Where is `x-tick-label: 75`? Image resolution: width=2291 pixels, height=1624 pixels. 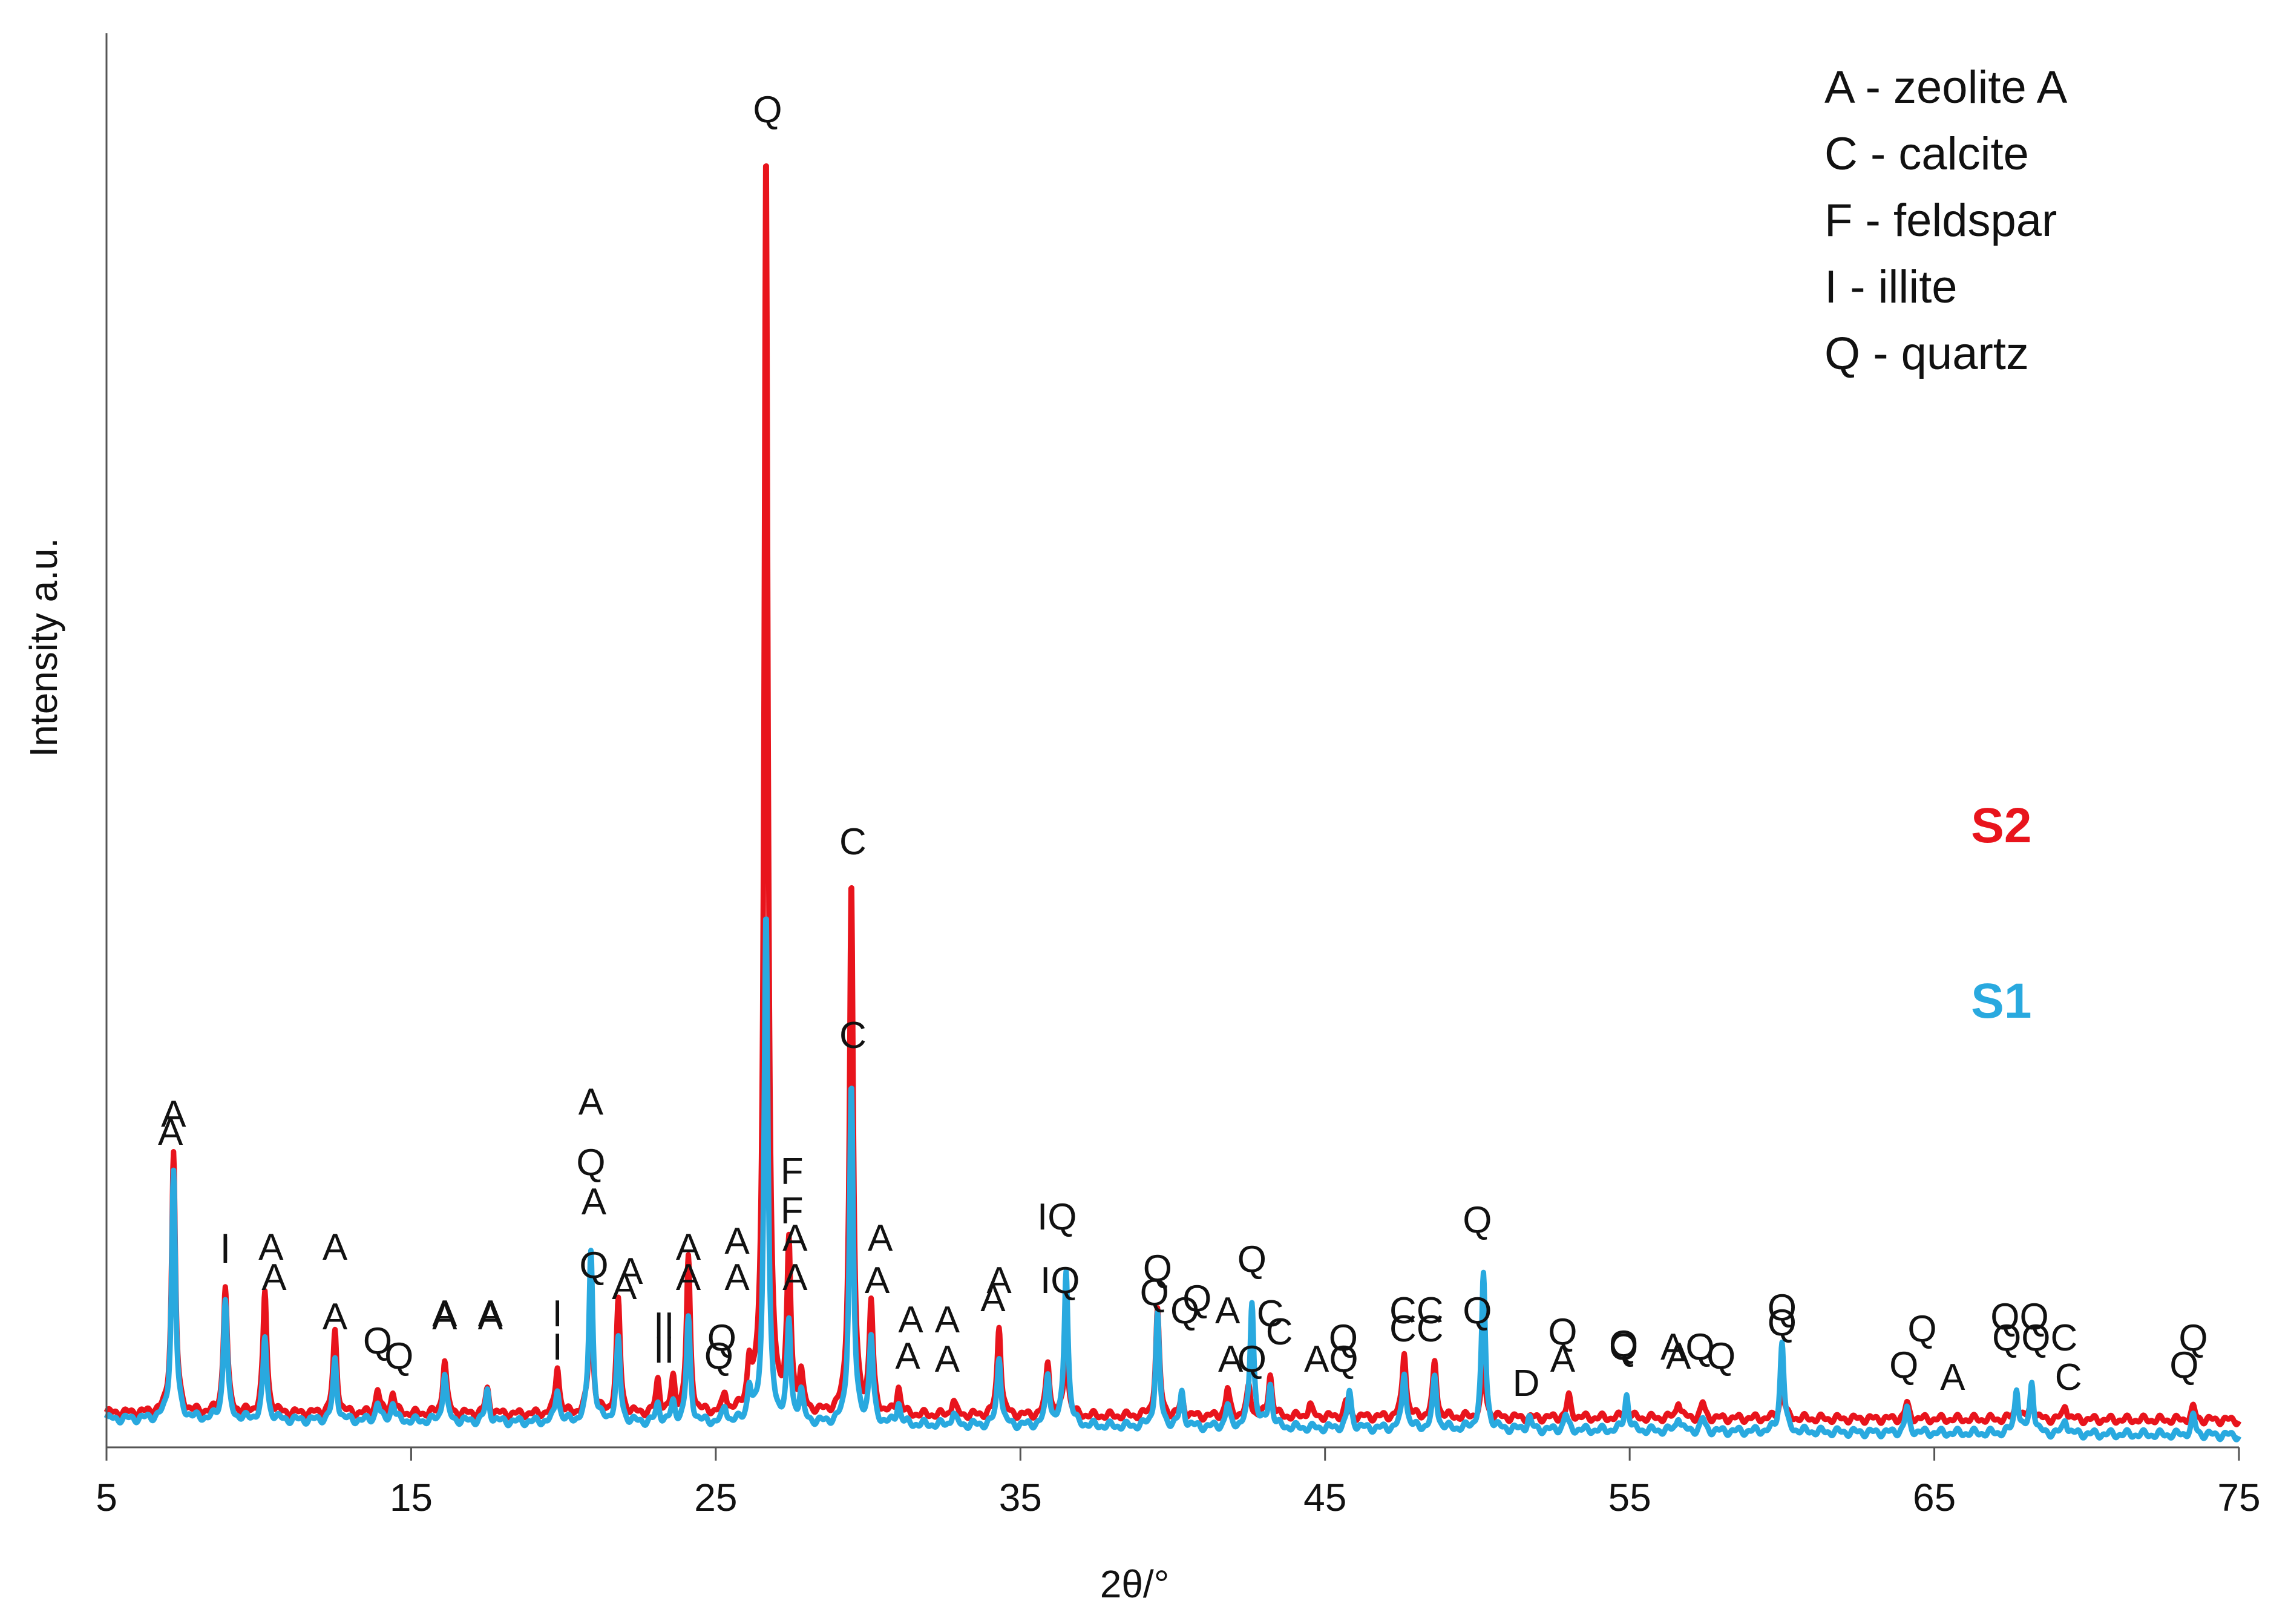
x-tick-label: 75 is located at coordinates (2238, 1497).